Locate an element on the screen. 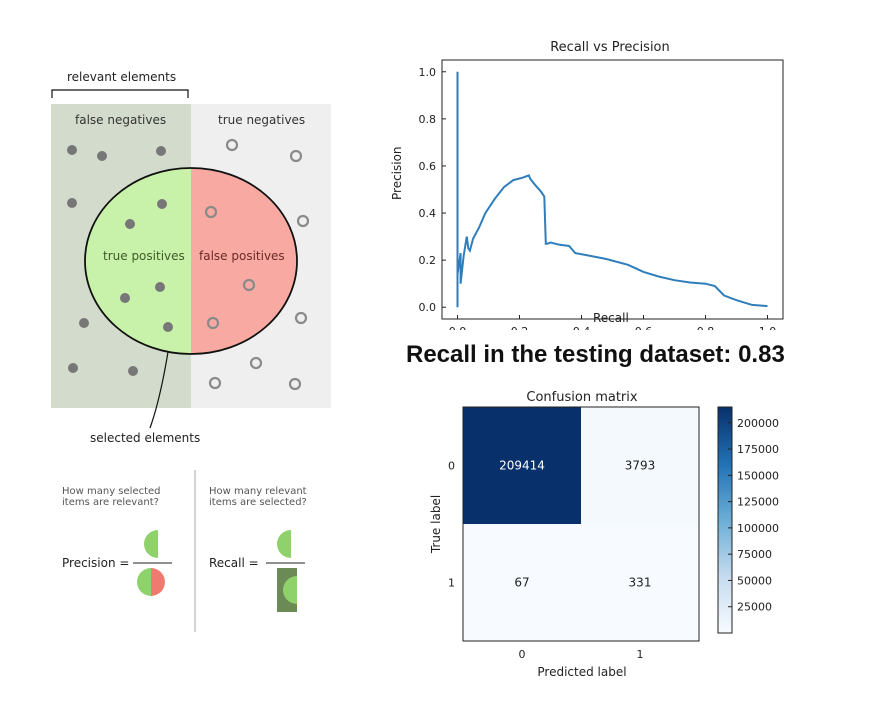 This screenshot has height=713, width=886. formula-graphics is located at coordinates (219, 551).